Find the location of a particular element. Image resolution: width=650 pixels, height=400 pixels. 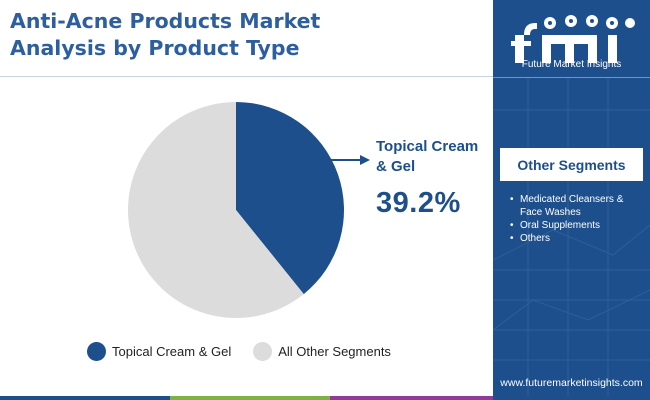

pie-slice-topical-cream-gel is located at coordinates (290, 198).